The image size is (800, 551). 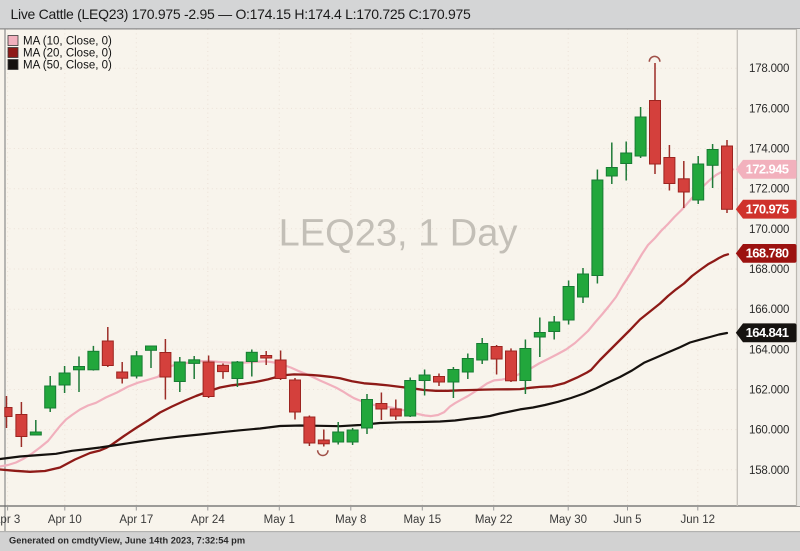 What do you see at coordinates (698, 520) in the screenshot?
I see `svg-text: Jun 12` at bounding box center [698, 520].